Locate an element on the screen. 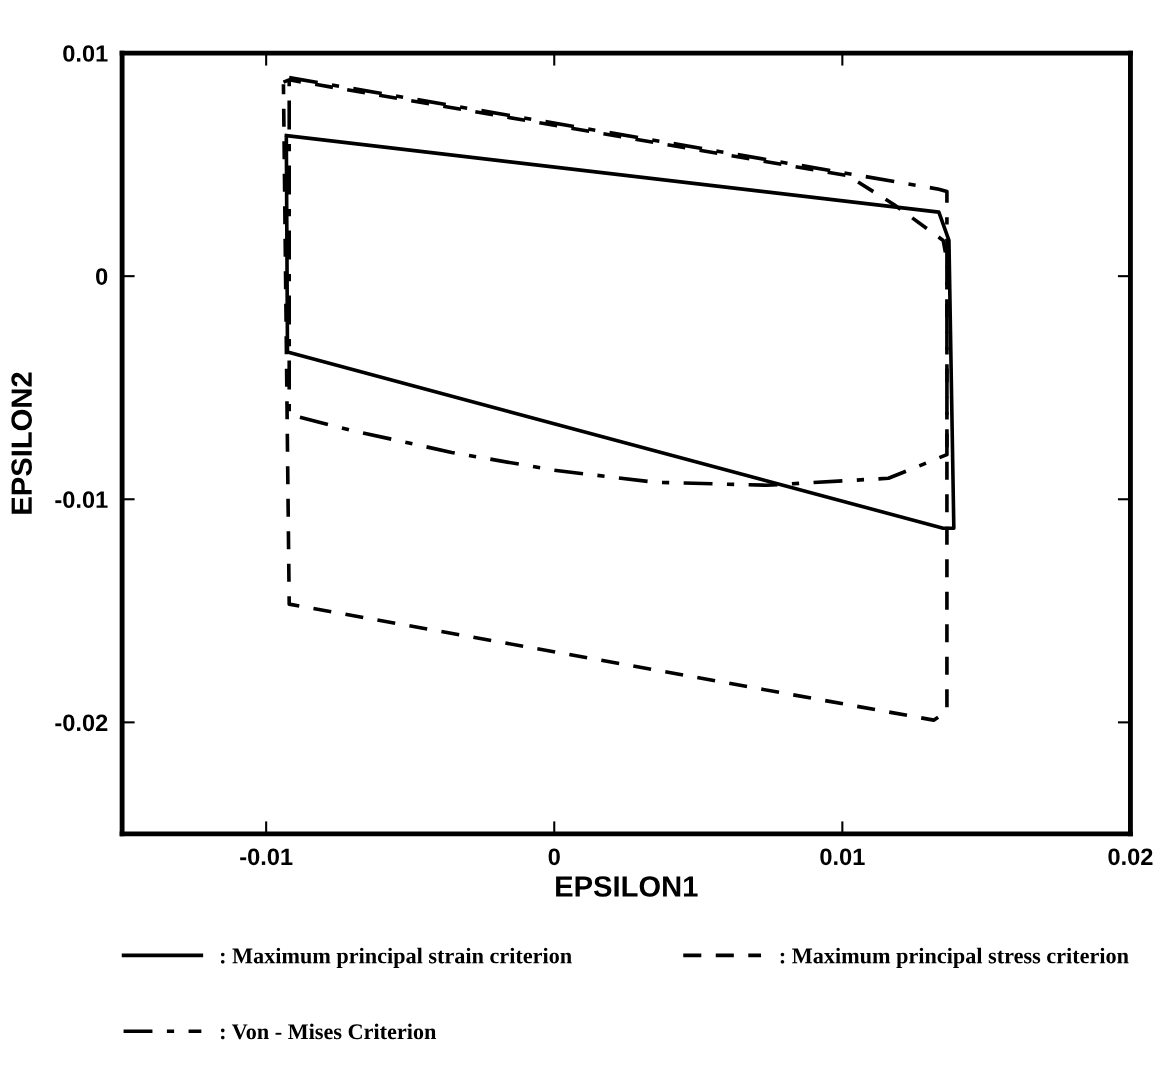  y-tick-label: 0.01 is located at coordinates (85, 53).